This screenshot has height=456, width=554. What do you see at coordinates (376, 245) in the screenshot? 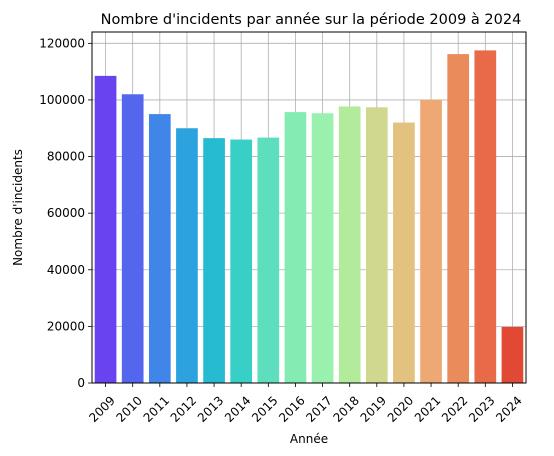
I see `bar-2019` at bounding box center [376, 245].